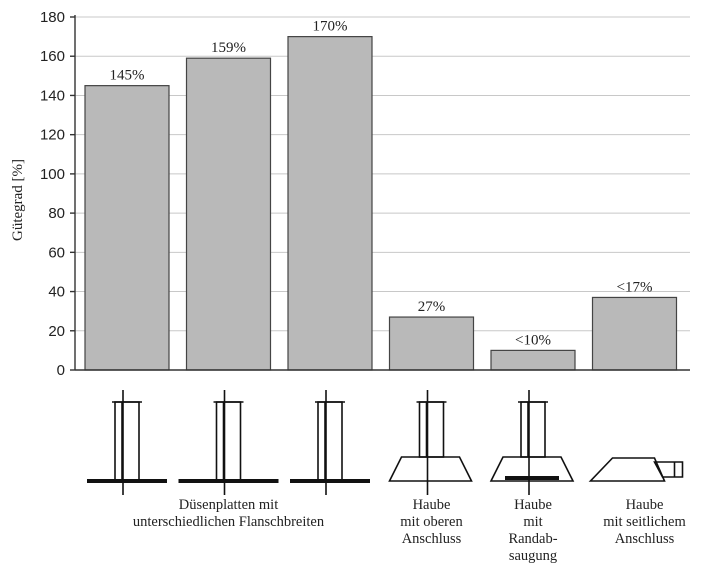 The width and height of the screenshot is (701, 575). What do you see at coordinates (228, 505) in the screenshot?
I see `group-caption-line: Düsenplatten mit` at bounding box center [228, 505].